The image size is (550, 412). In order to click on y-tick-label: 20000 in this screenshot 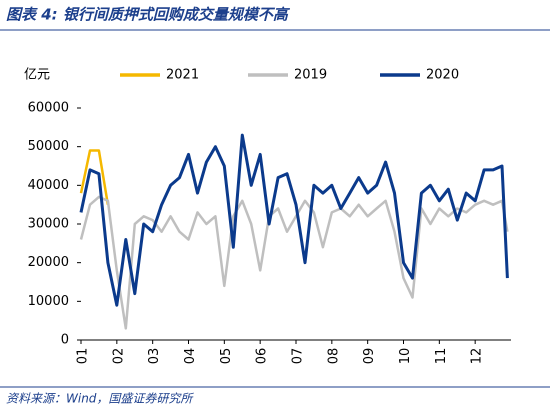, I will do `click(48, 262)`.